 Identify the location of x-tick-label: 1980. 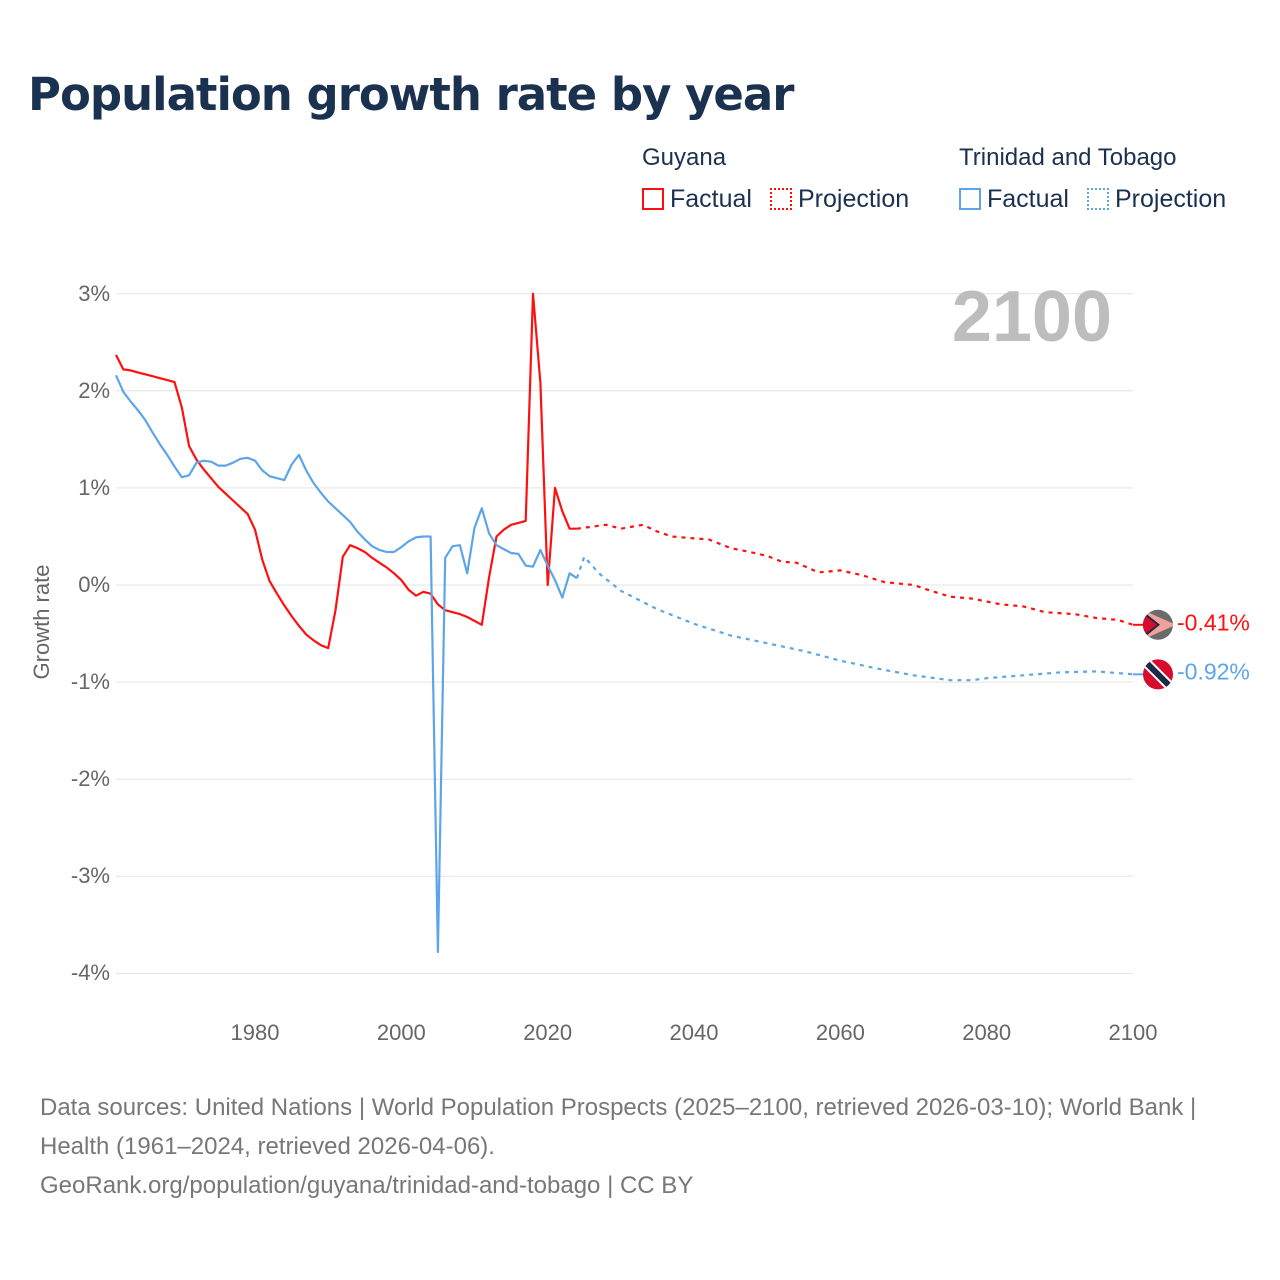
(255, 1032).